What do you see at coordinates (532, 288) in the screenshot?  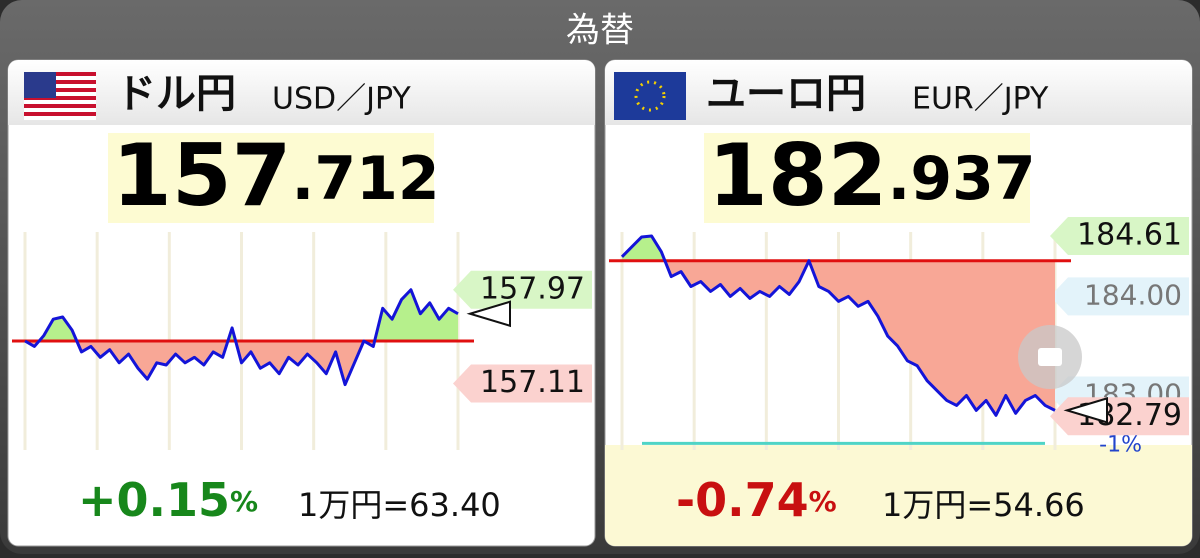 I see `high-label: 157.97` at bounding box center [532, 288].